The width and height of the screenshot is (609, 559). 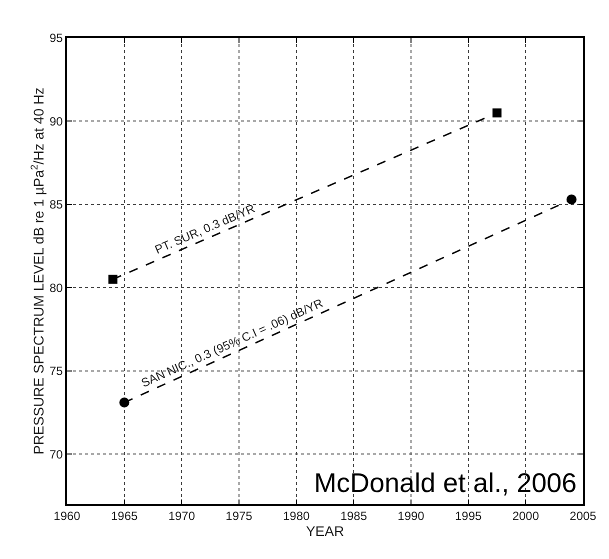 I want to click on y-tick-label: 70, so click(x=56, y=454).